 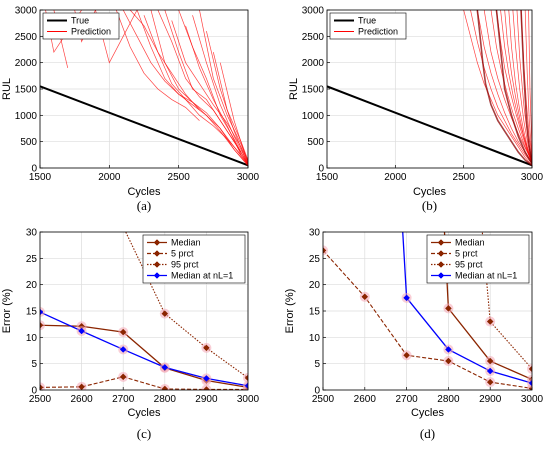 I want to click on legend-entry: Median, so click(x=470, y=243).